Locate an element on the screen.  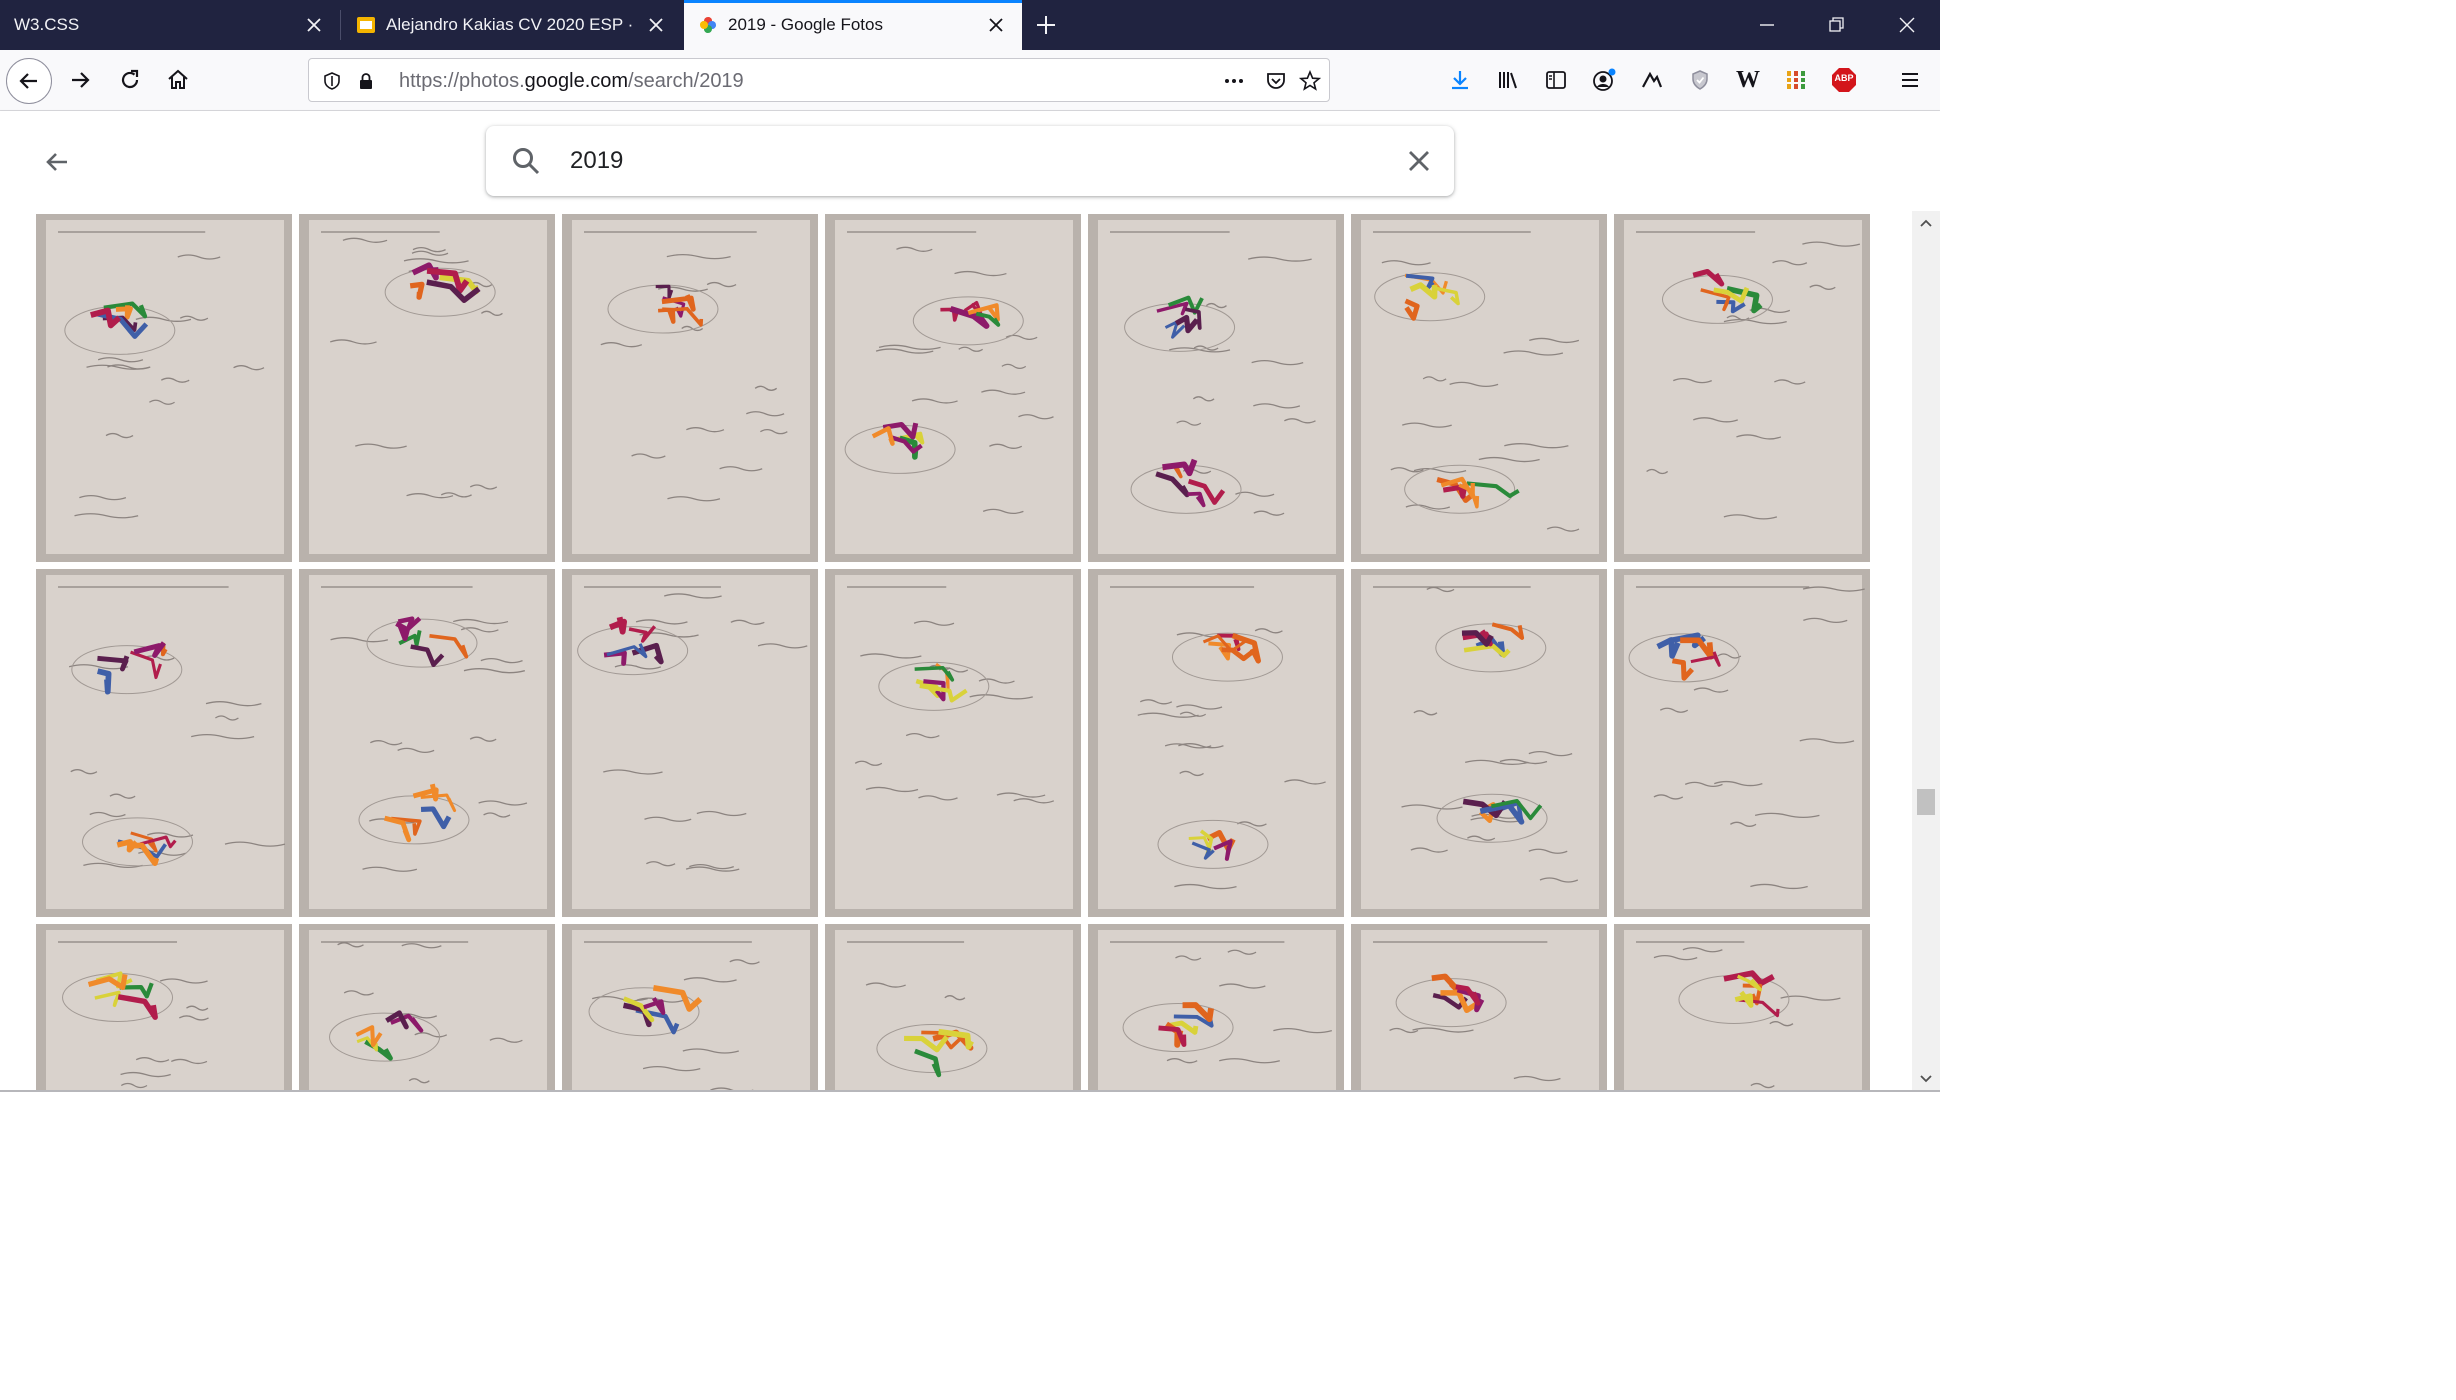
minimize-button is located at coordinates (1767, 25).